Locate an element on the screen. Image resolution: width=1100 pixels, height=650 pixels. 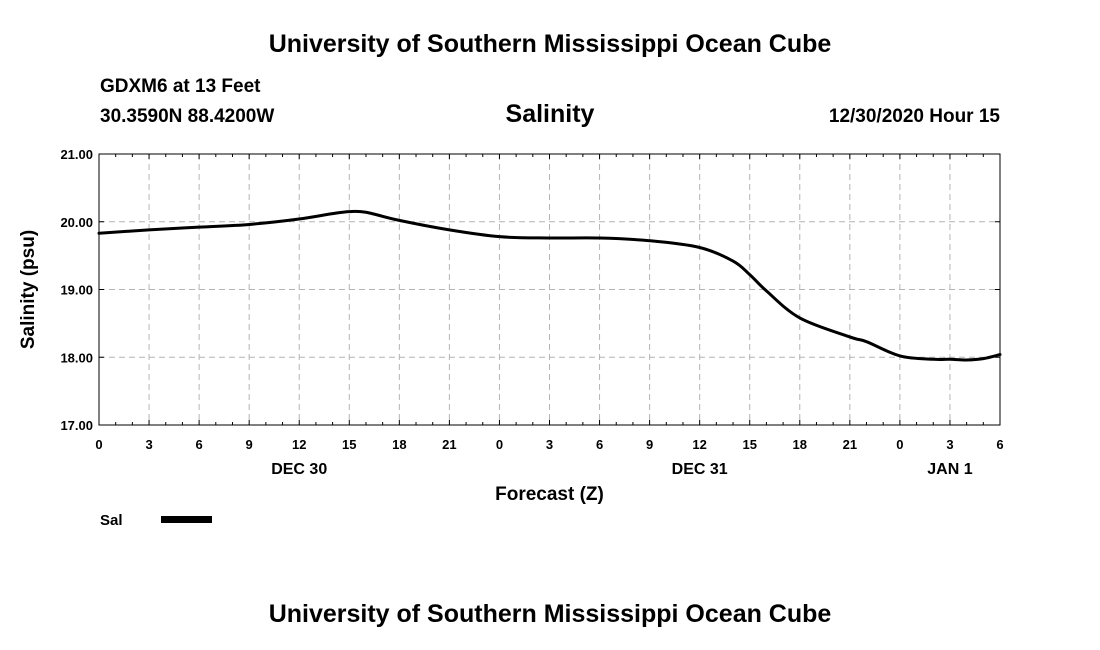
y-tick-label: 18.00 is located at coordinates (76, 357).